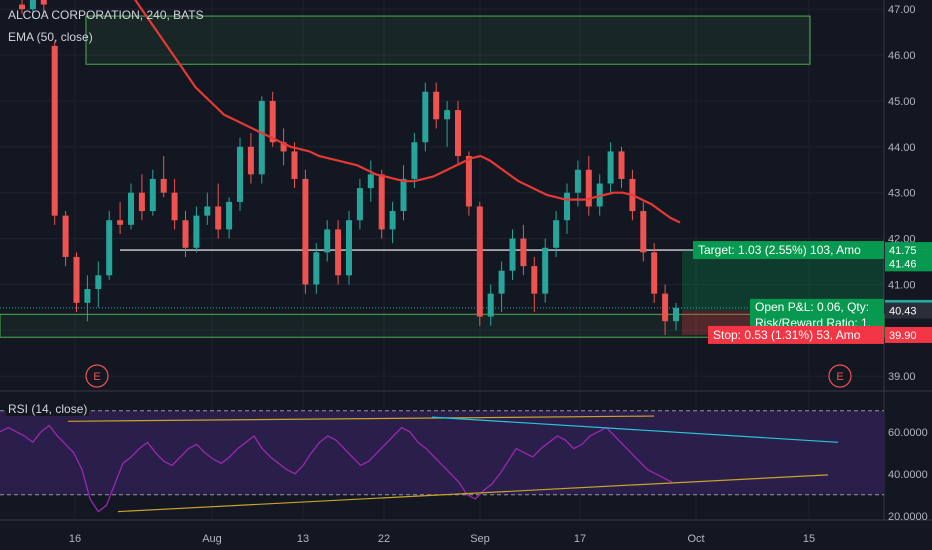 This screenshot has width=932, height=550. What do you see at coordinates (580, 539) in the screenshot?
I see `time-tick-label: 17` at bounding box center [580, 539].